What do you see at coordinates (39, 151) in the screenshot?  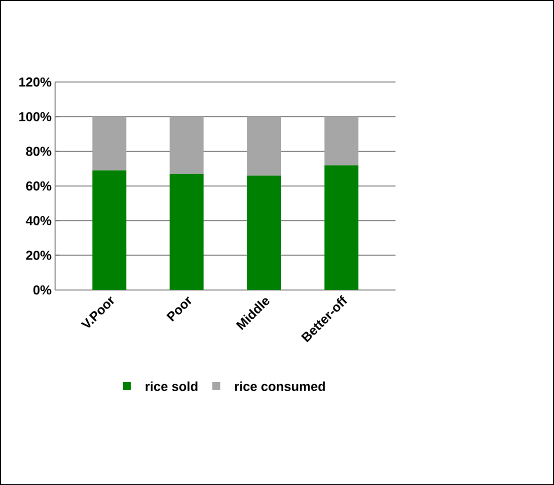 I see `y-tick-label: 80%` at bounding box center [39, 151].